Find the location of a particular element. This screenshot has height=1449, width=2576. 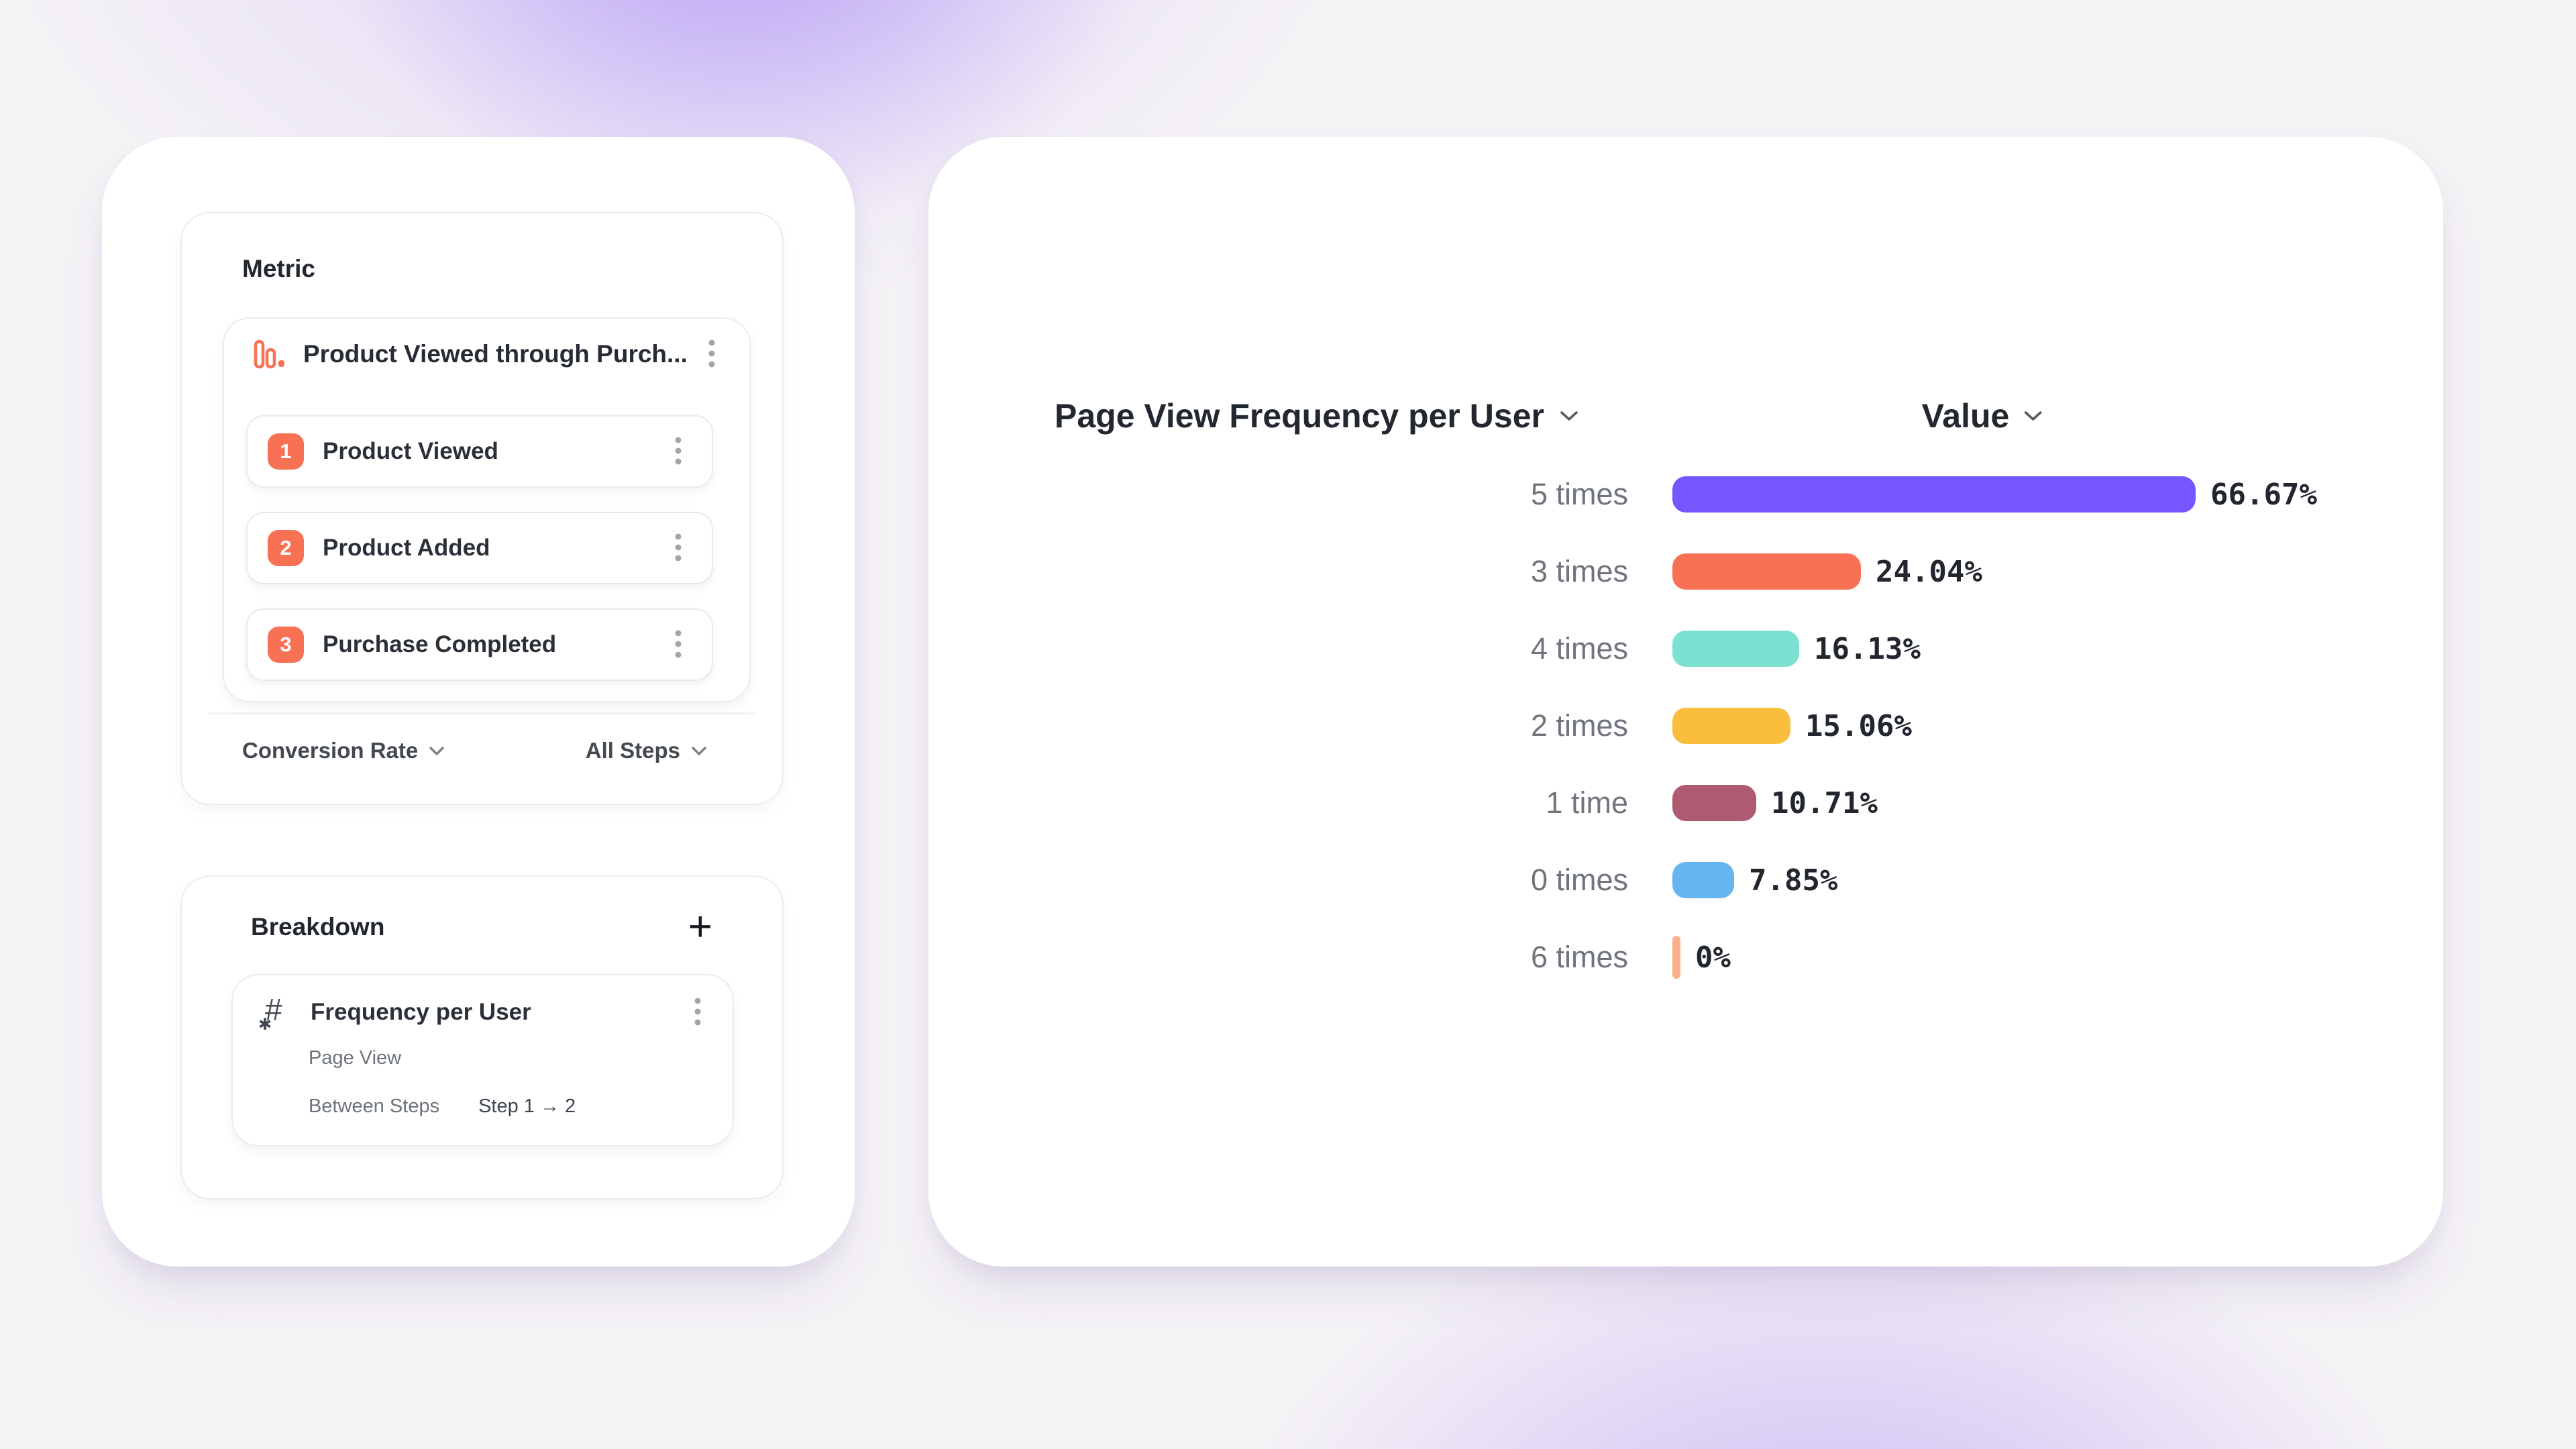

breakdown-panel-title: Breakdown is located at coordinates (318, 927).